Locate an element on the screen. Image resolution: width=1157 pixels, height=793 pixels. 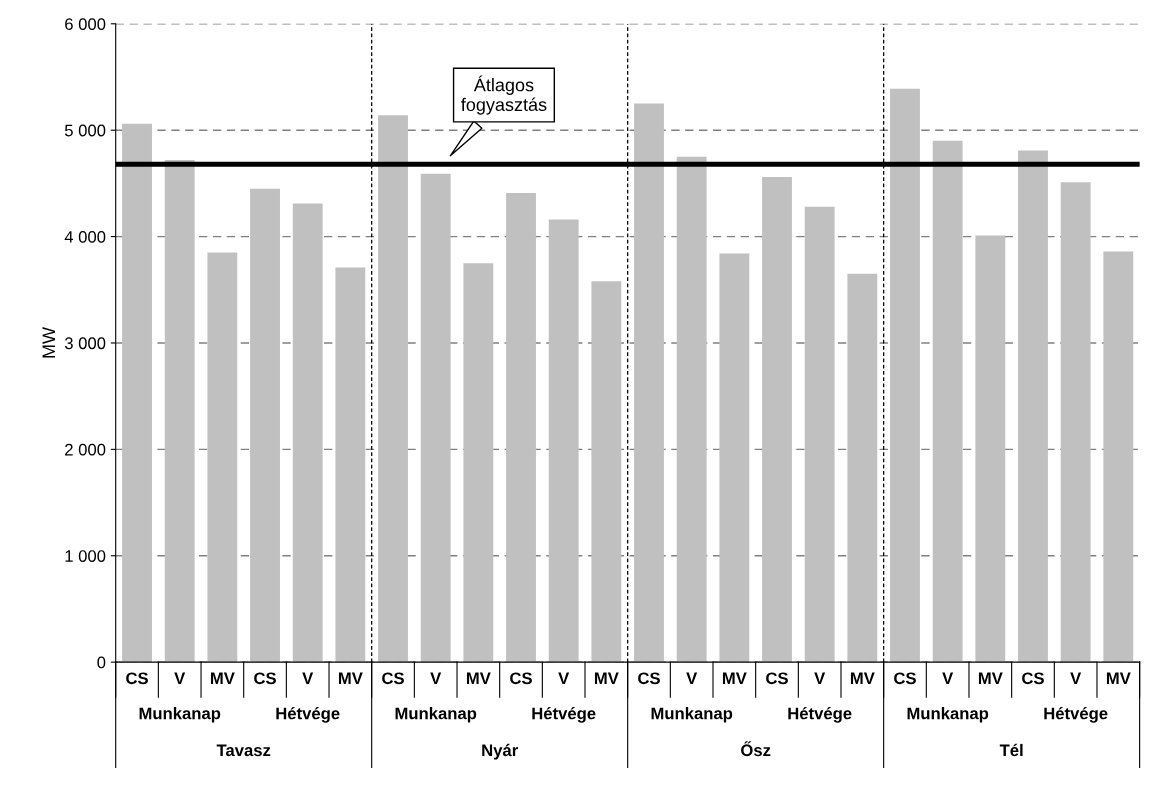
y-tick-label: 1 000 is located at coordinates (85, 556).